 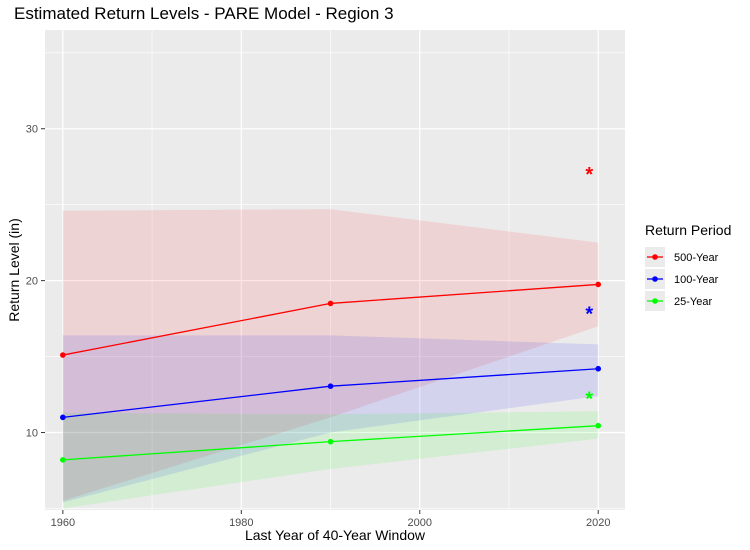 What do you see at coordinates (330, 460) in the screenshot?
I see `band-25-Year` at bounding box center [330, 460].